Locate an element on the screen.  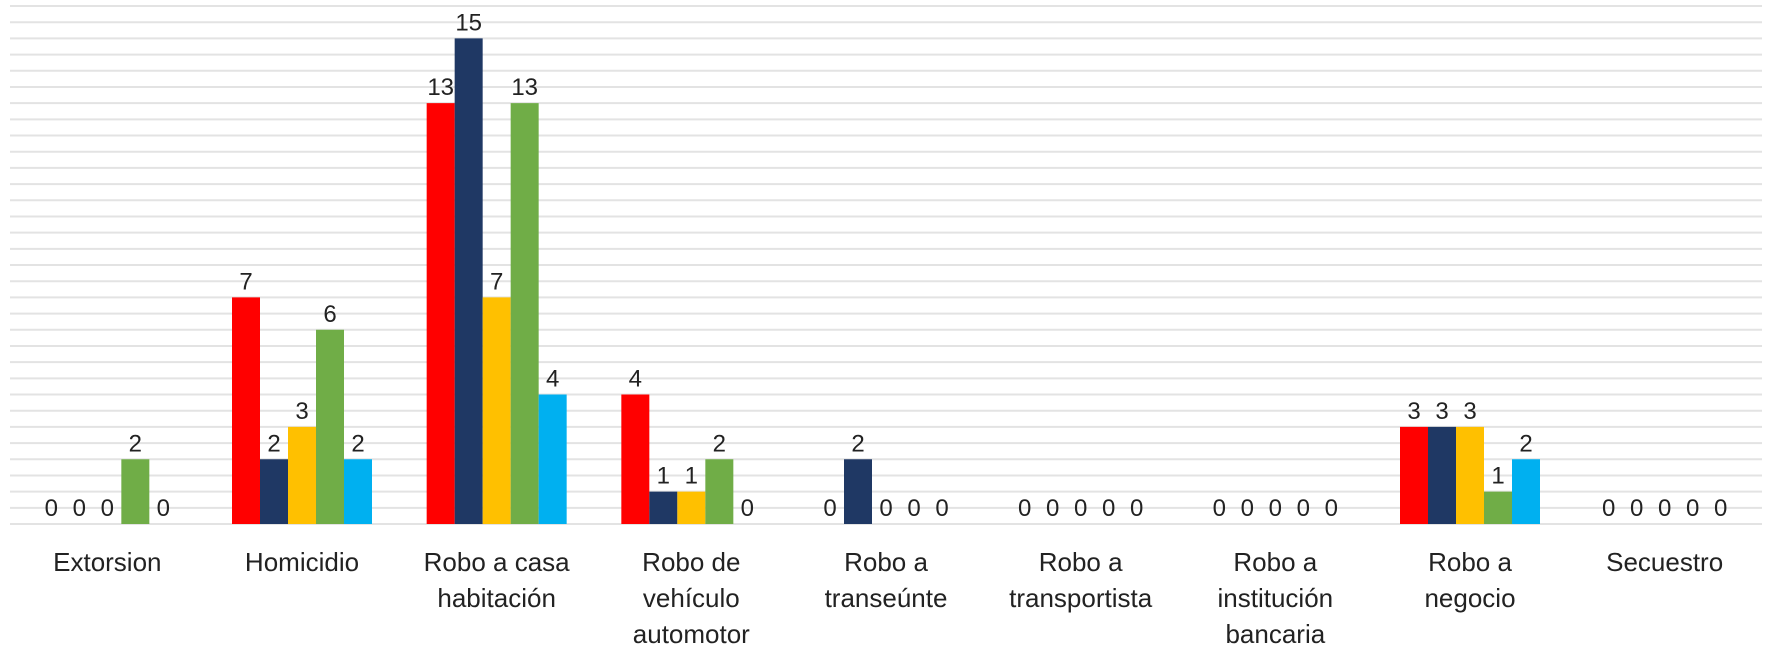
x-tick-label: Secuestro is located at coordinates (1665, 562).